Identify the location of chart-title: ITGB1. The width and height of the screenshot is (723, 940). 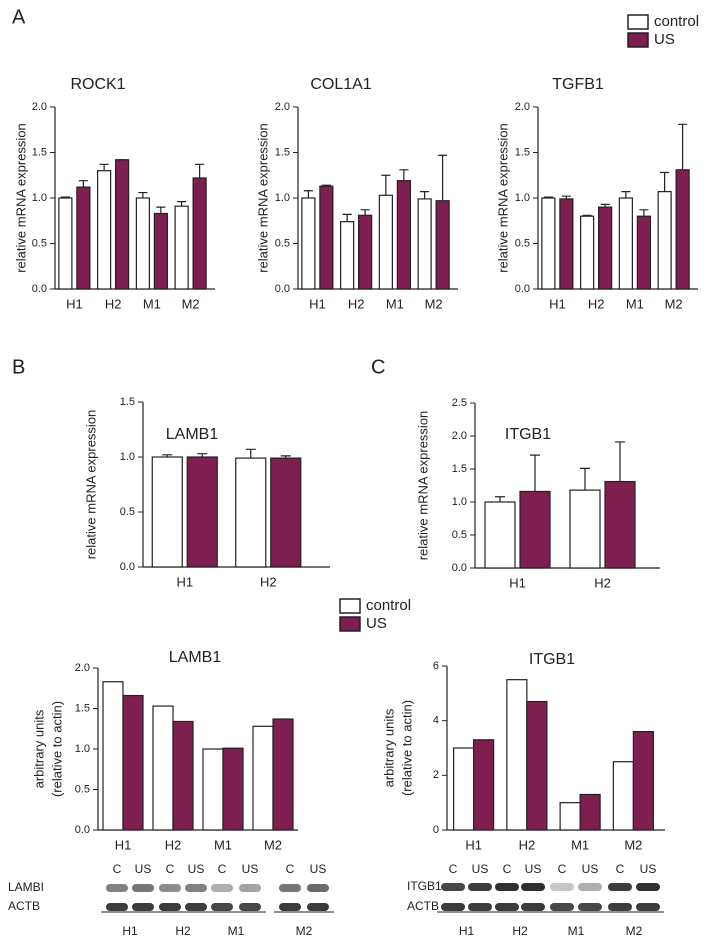
(552, 659).